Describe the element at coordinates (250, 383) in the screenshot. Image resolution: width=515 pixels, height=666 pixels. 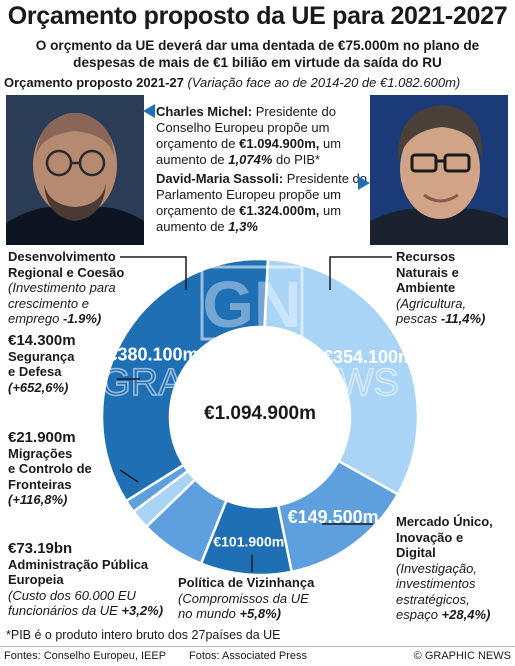
I see `watermark-text: GRAPHIC NEWS` at that location.